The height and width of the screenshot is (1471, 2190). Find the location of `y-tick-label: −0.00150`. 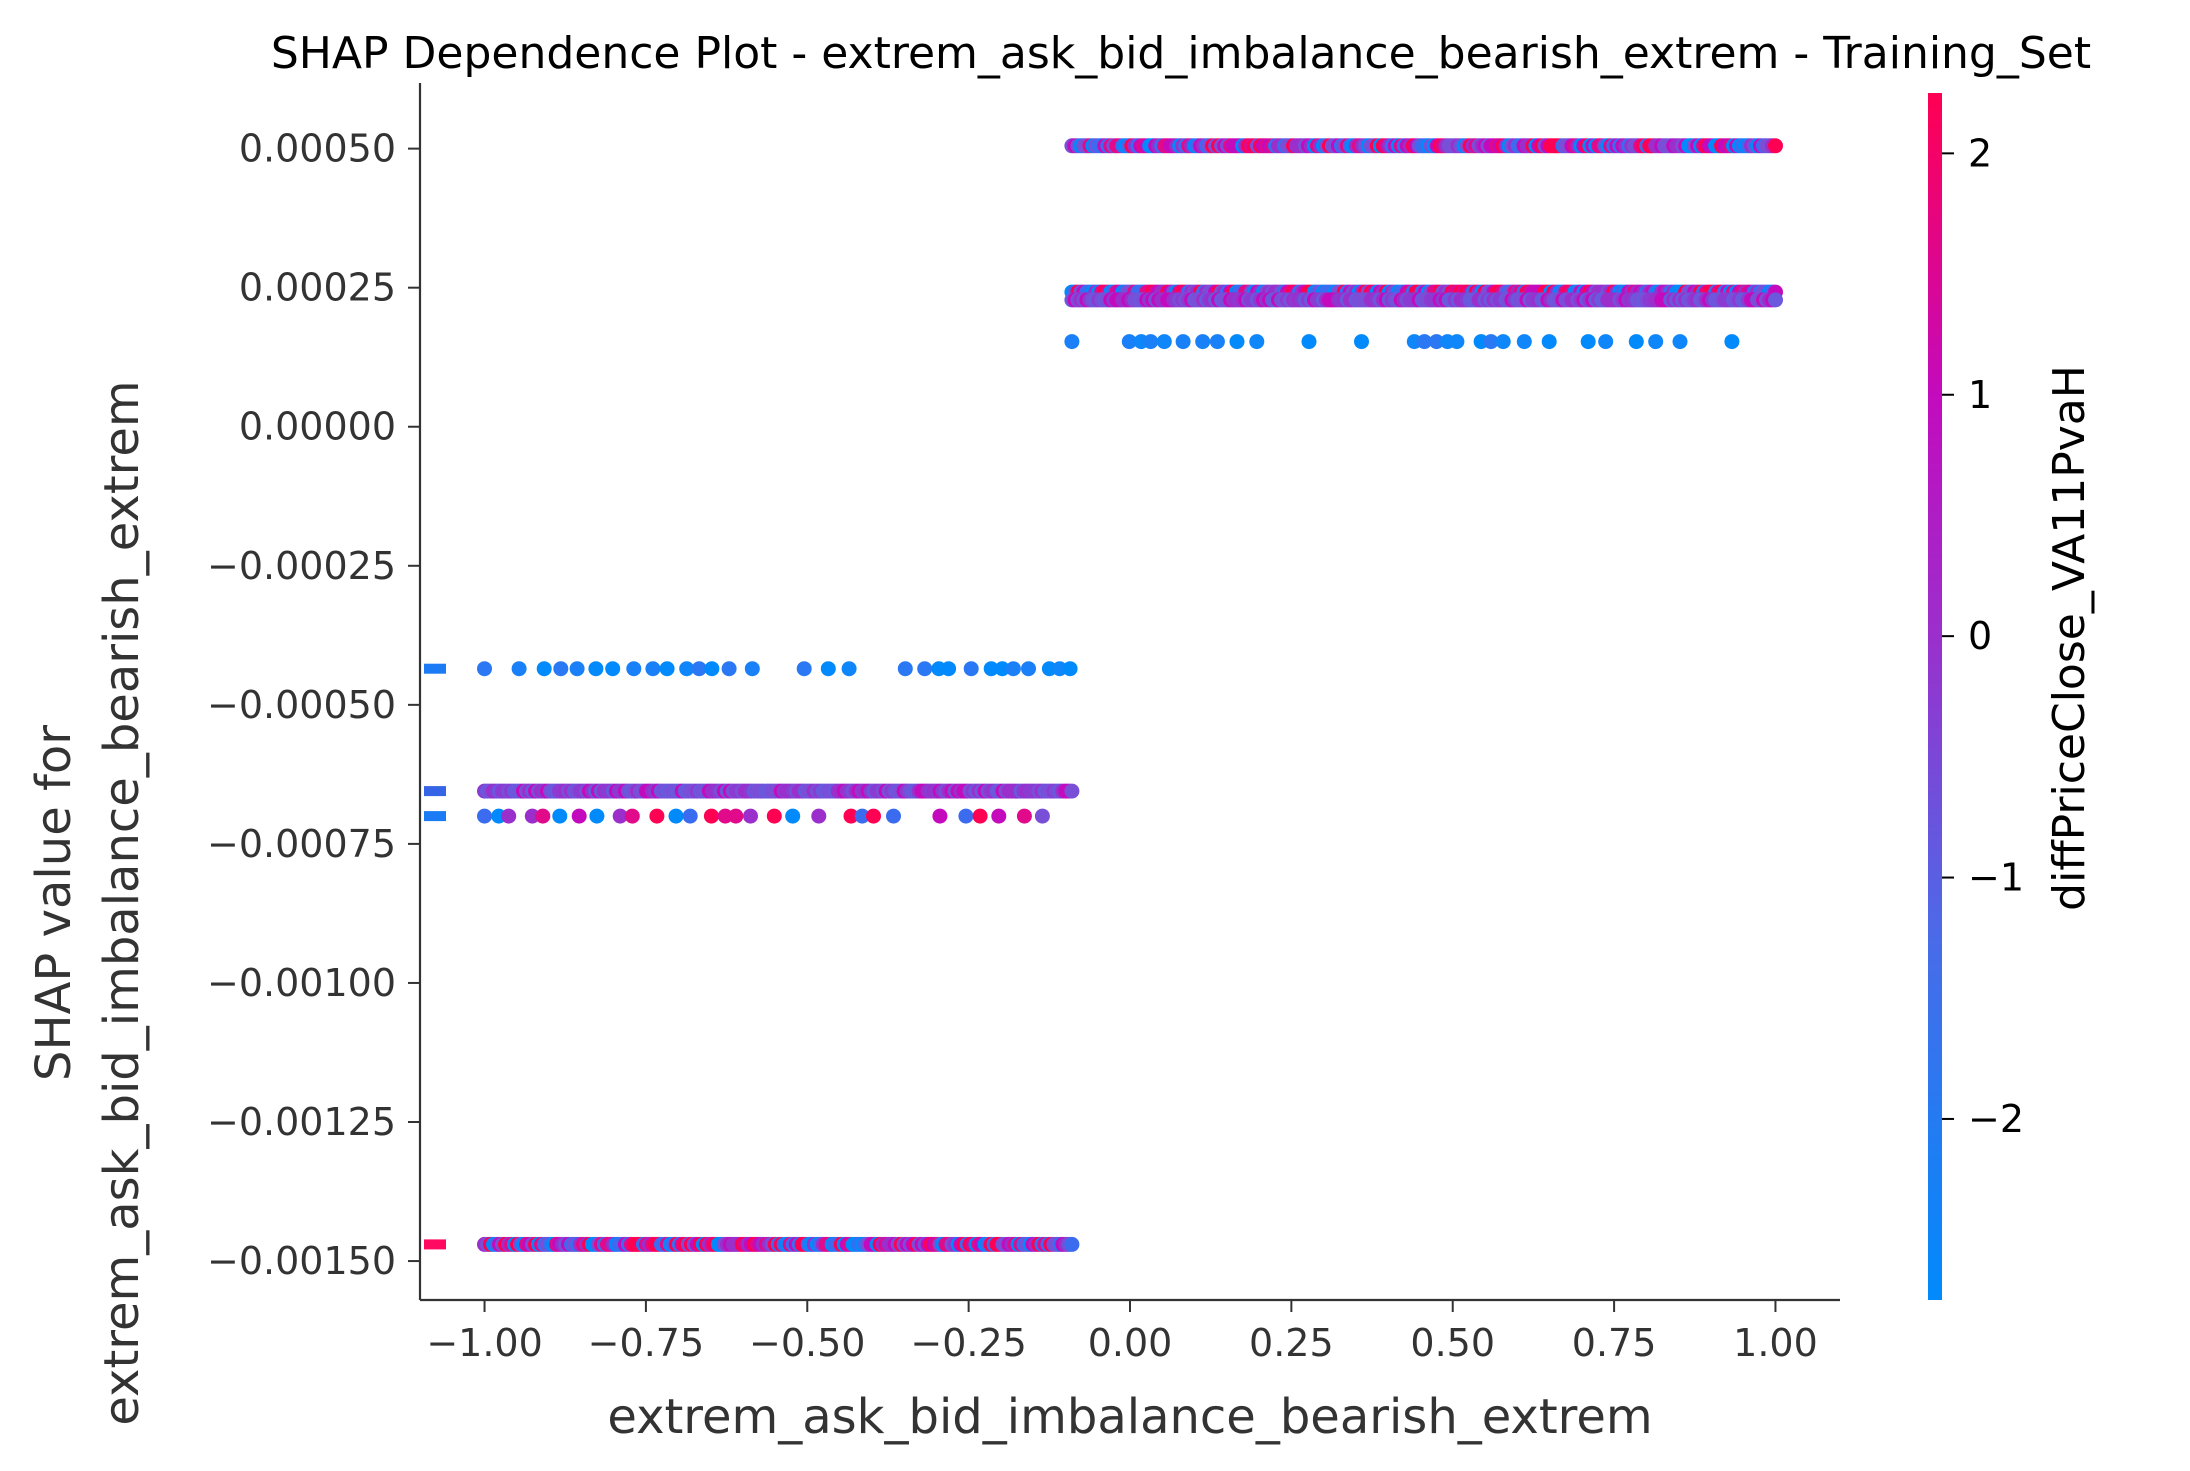

y-tick-label: −0.00150 is located at coordinates (301, 1261).